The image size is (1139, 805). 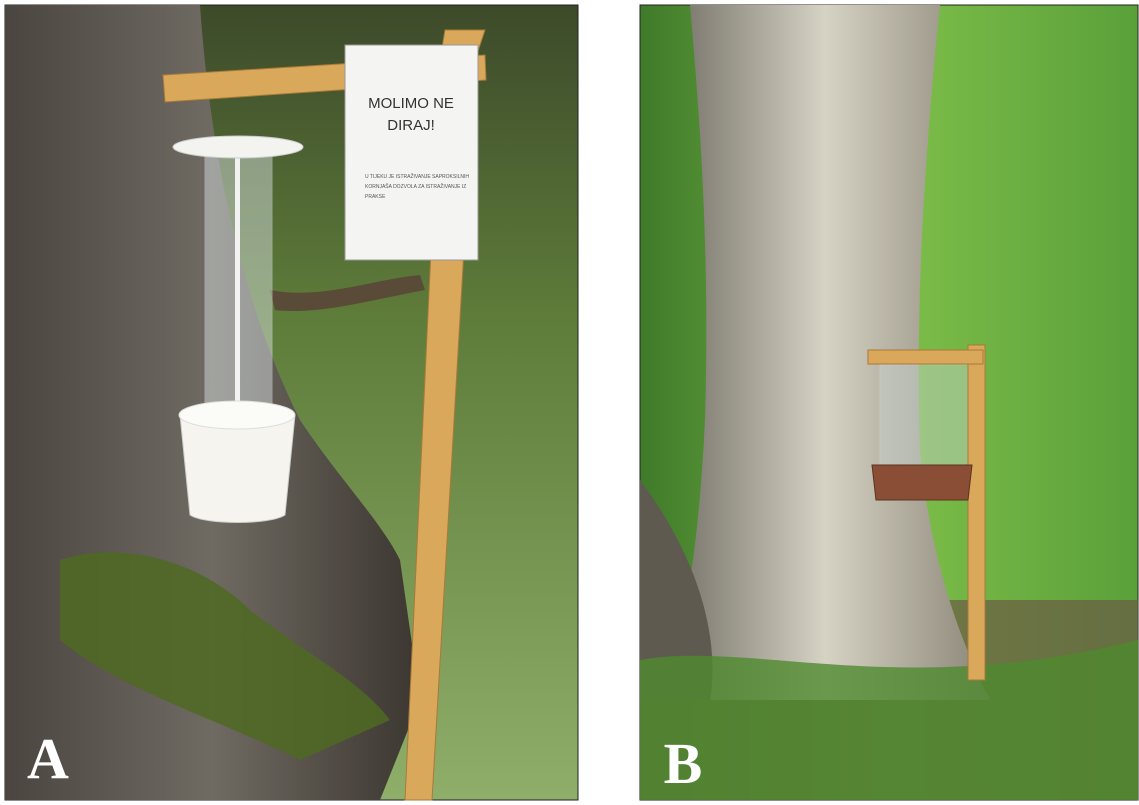 What do you see at coordinates (411, 103) in the screenshot?
I see `sign-heading: MOLIMO NE` at bounding box center [411, 103].